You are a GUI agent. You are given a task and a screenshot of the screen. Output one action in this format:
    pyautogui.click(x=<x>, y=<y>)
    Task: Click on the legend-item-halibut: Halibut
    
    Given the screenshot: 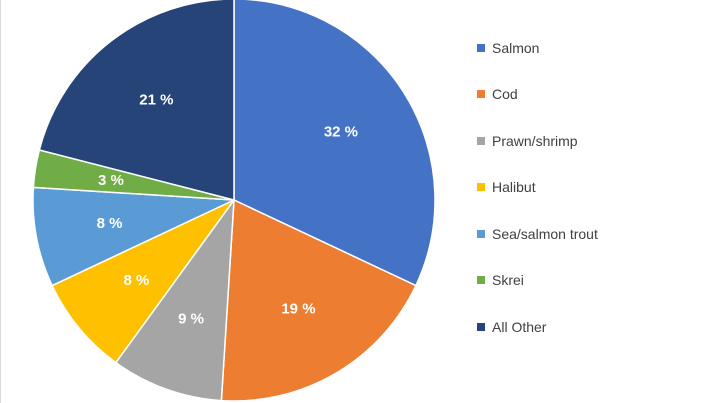 What is the action you would take?
    pyautogui.click(x=589, y=187)
    